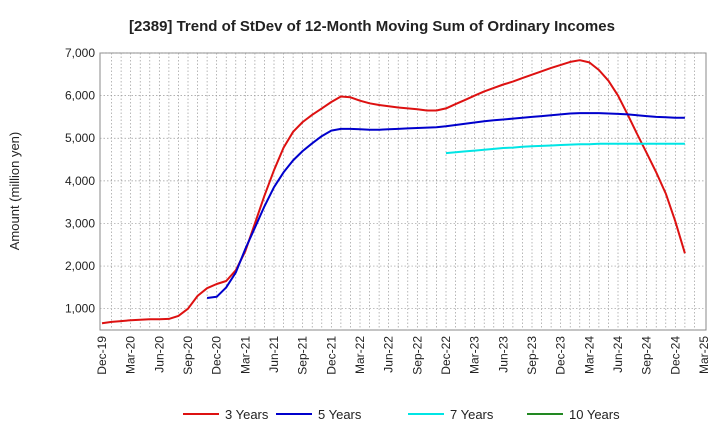 The height and width of the screenshot is (440, 720). I want to click on x-tick-label: Sep-24, so click(647, 355).